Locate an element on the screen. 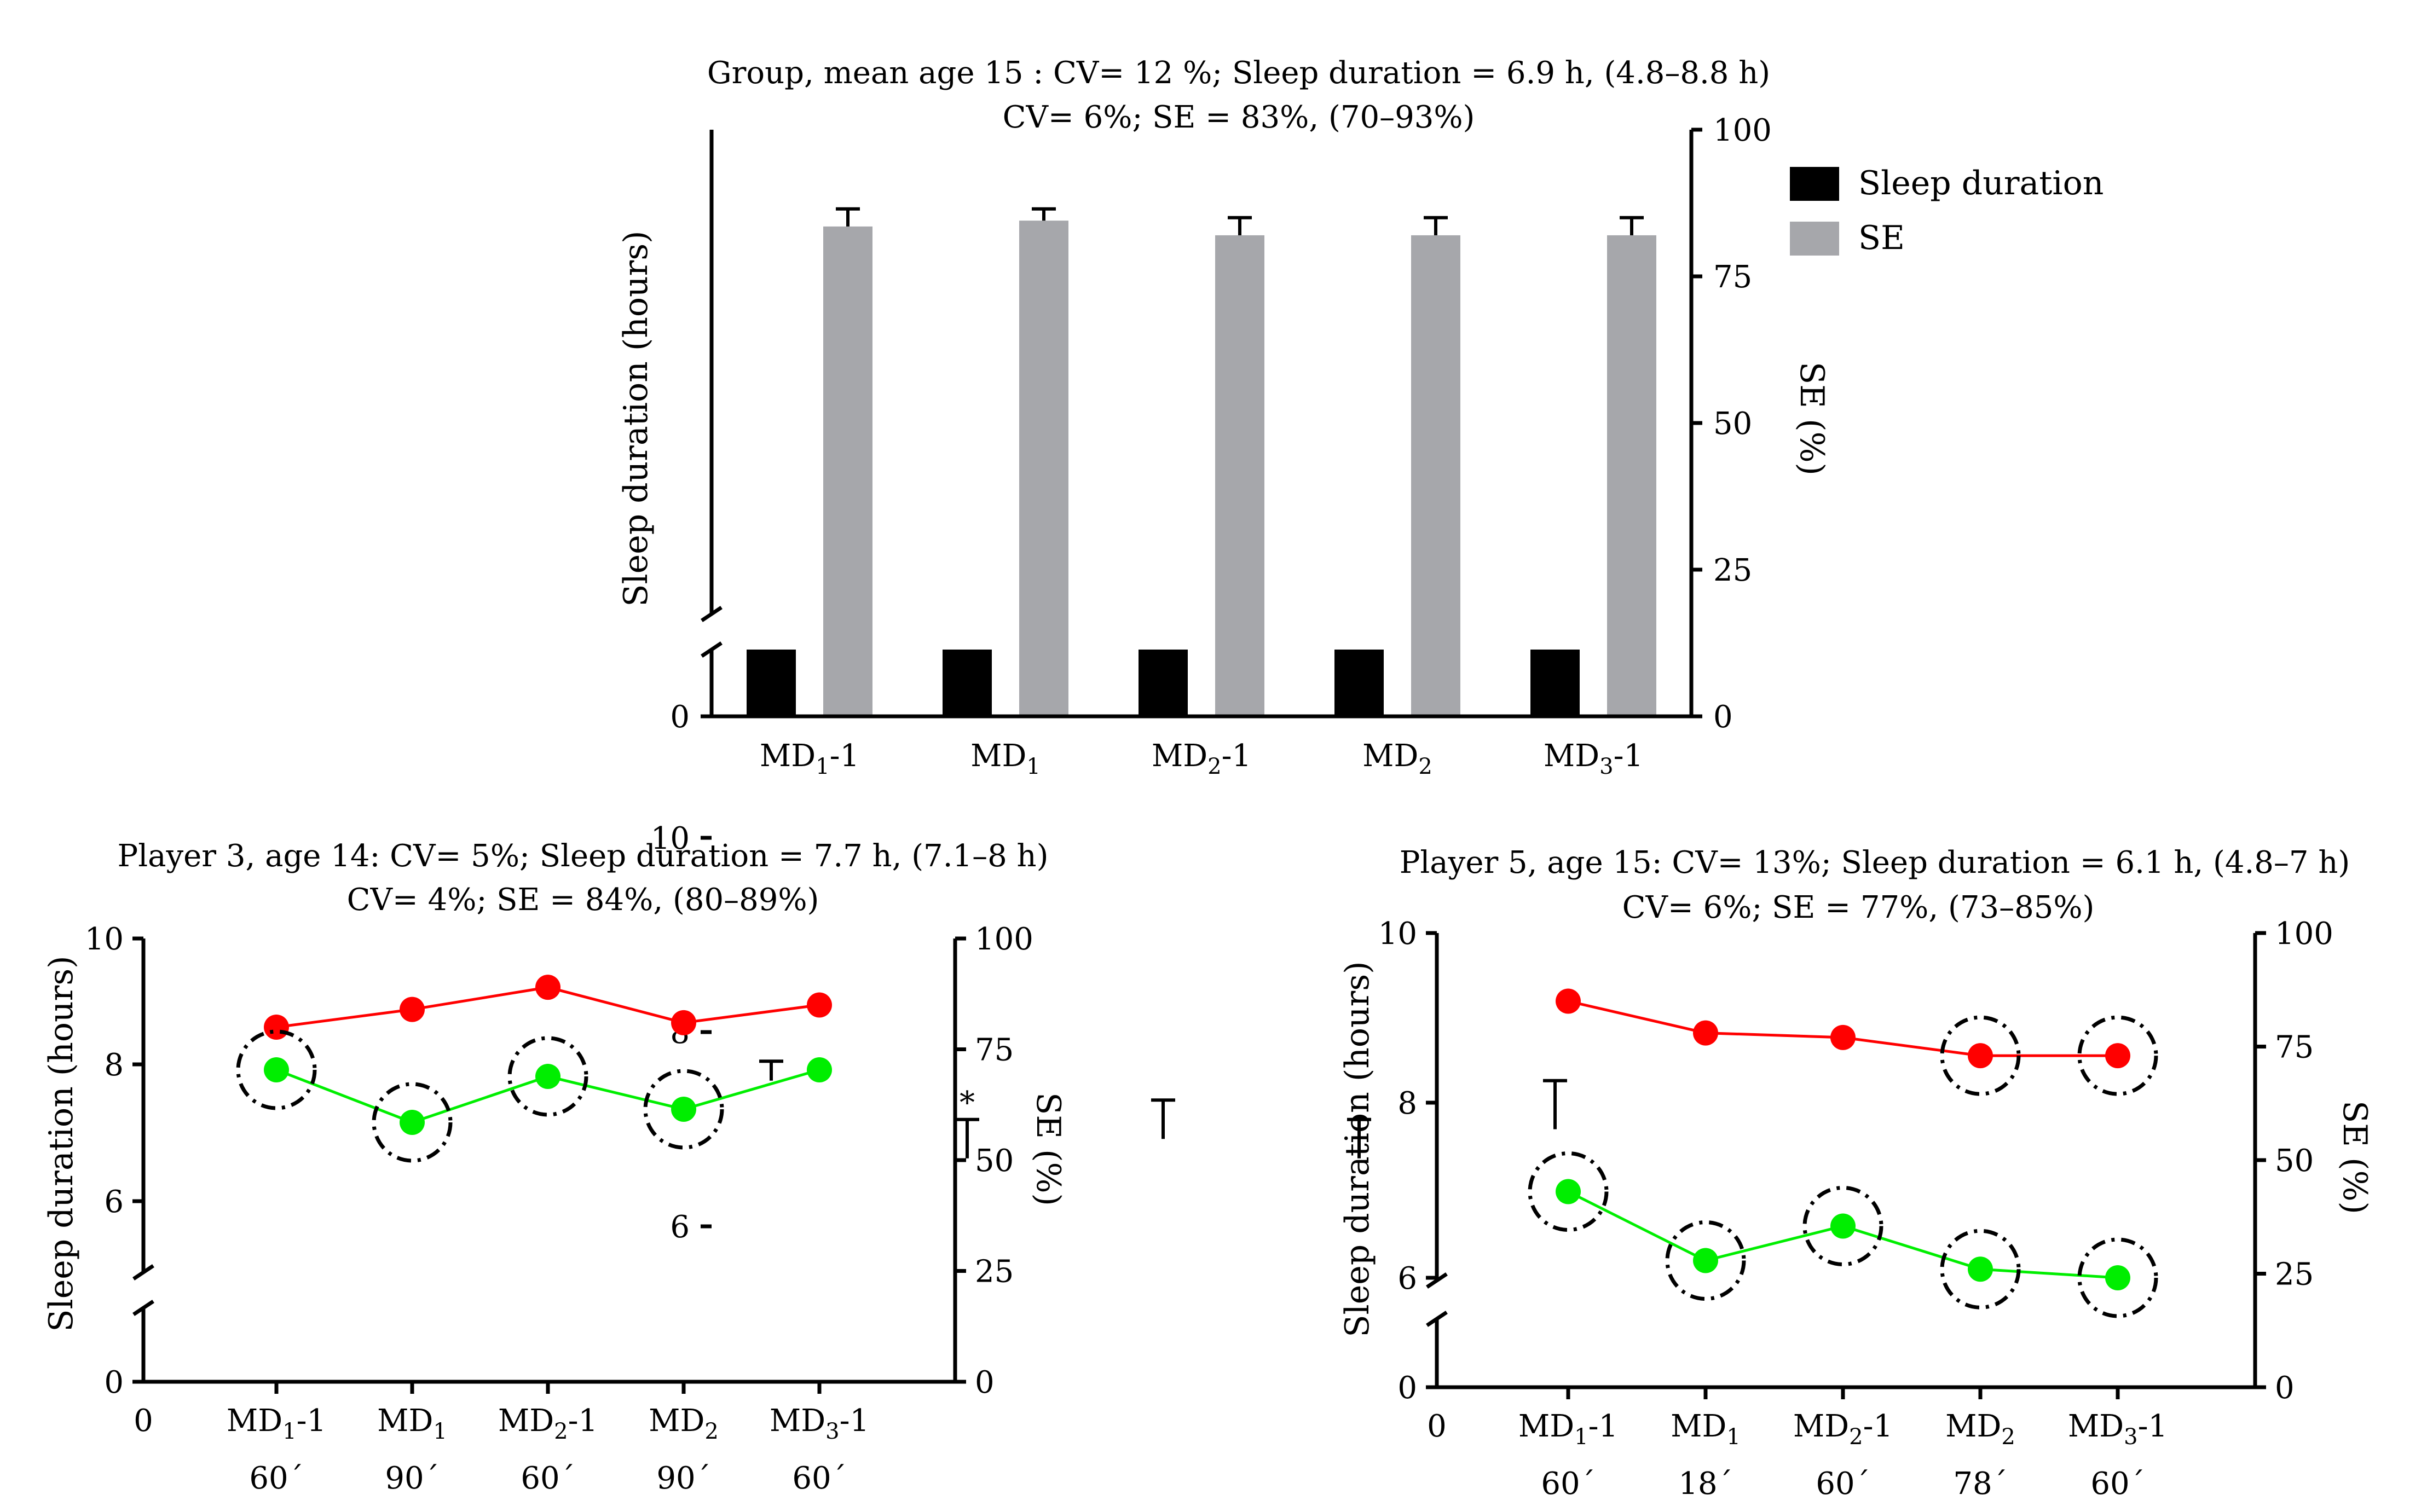 The height and width of the screenshot is (1512, 2427). player5-ylabel: Sleep duration (hours) is located at coordinates (1357, 1149).